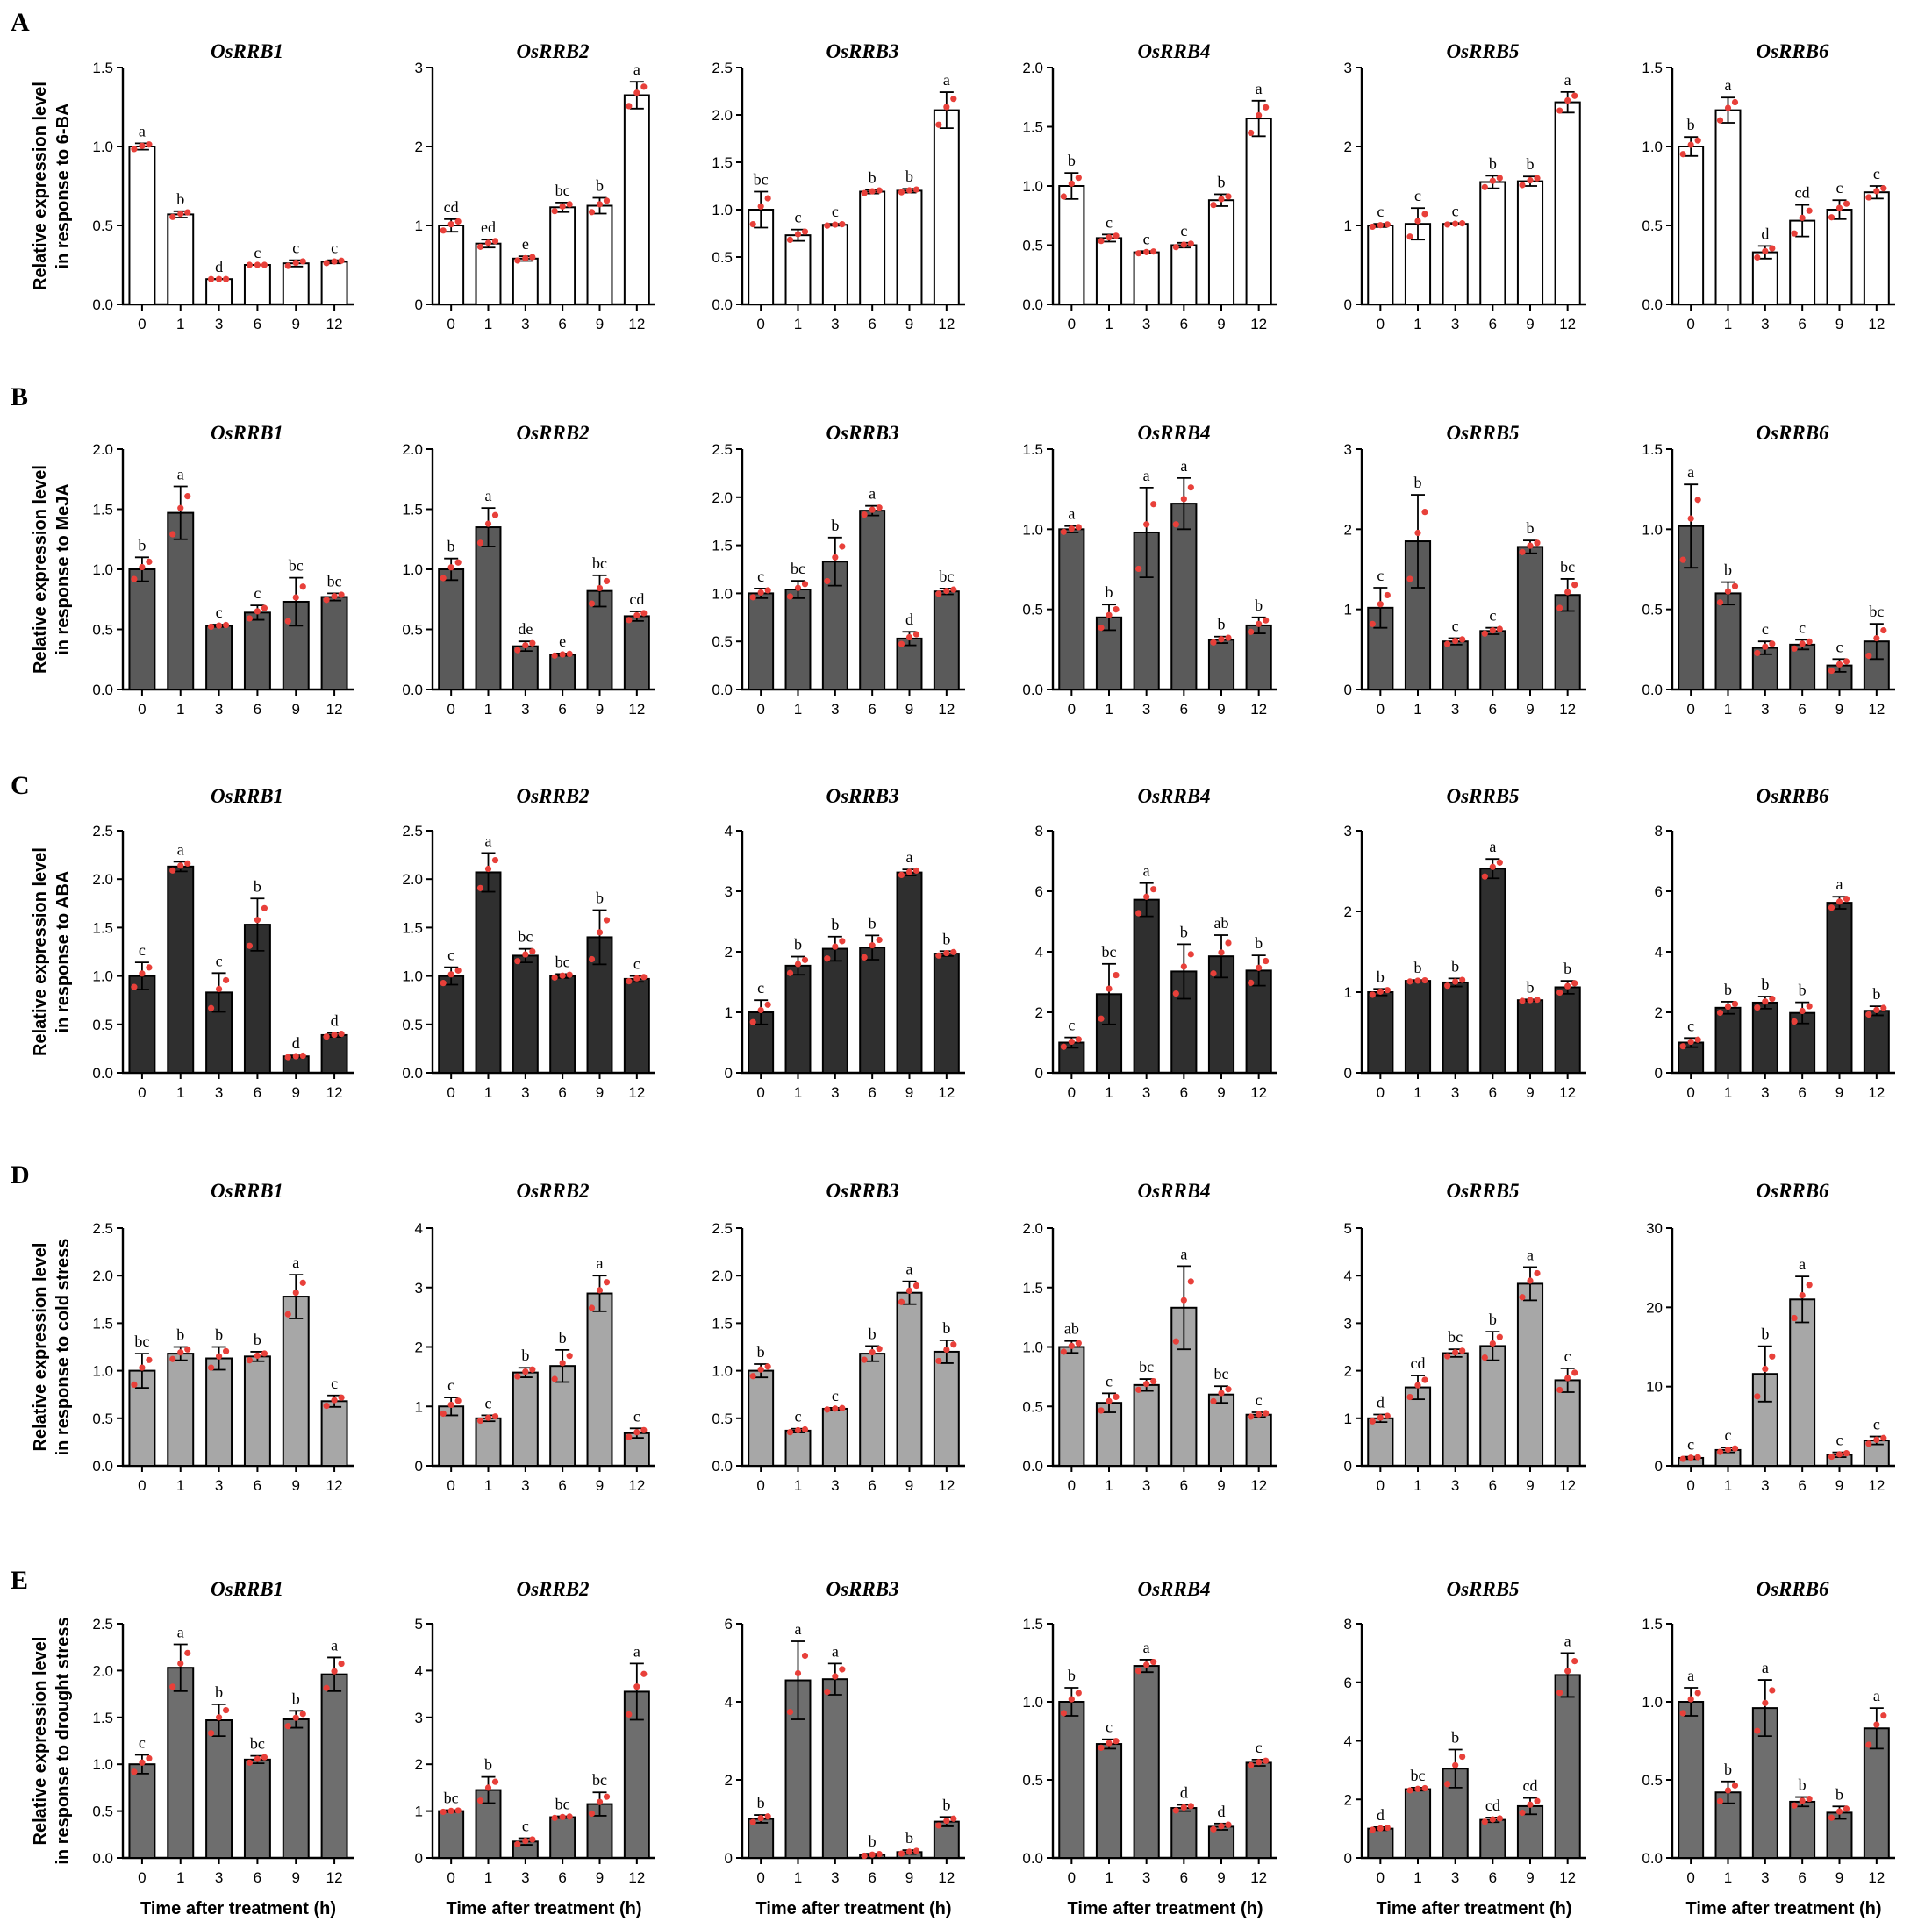  Describe the element at coordinates (525, 244) in the screenshot. I see `significance-letter: e` at that location.